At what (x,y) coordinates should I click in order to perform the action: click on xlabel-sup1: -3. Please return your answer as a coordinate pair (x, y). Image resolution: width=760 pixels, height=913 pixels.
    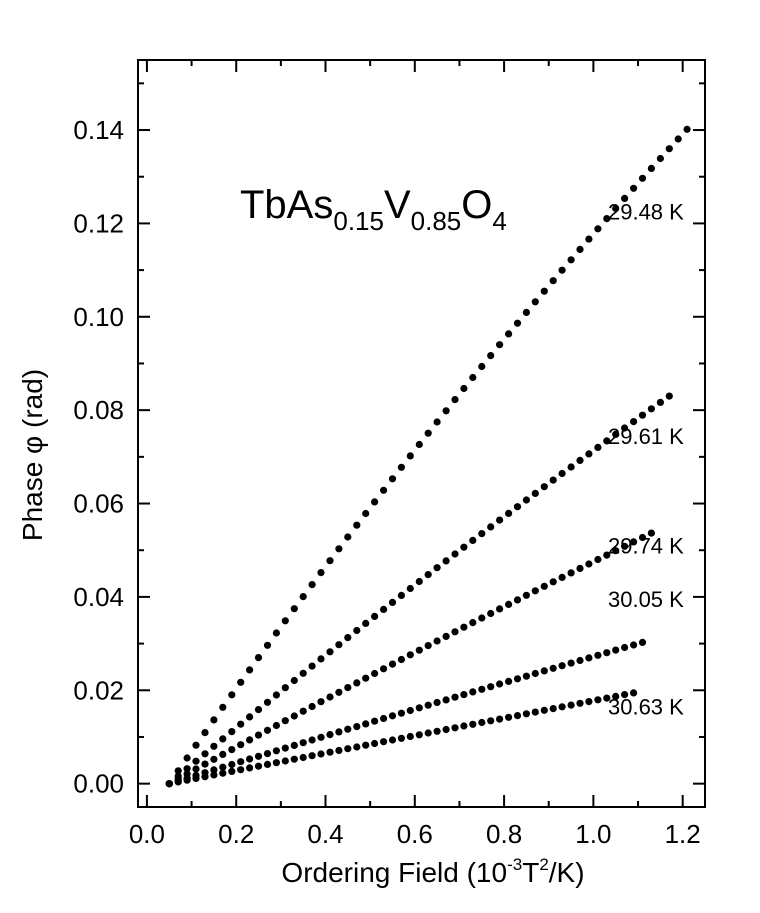
    Looking at the image, I should click on (514, 864).